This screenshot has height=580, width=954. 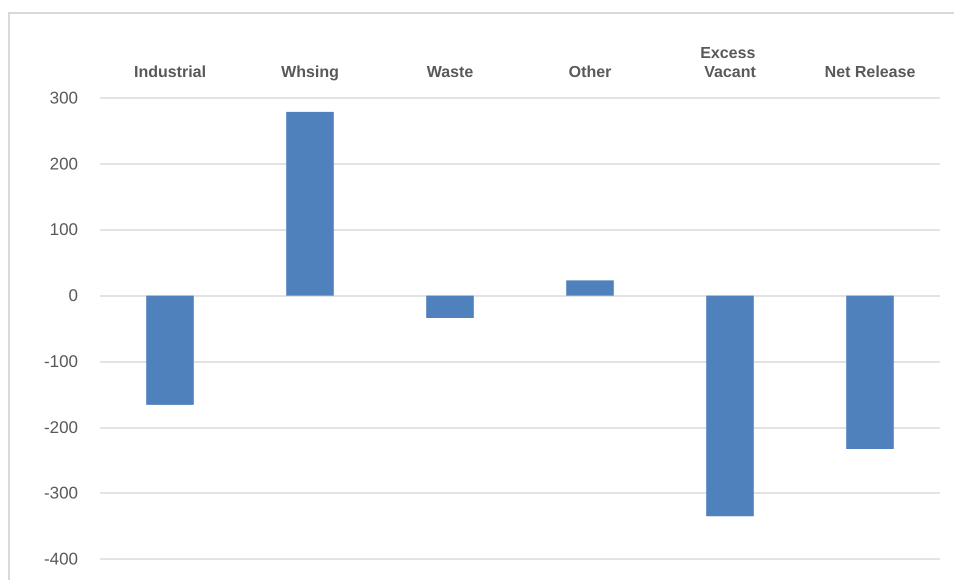 What do you see at coordinates (310, 72) in the screenshot?
I see `x-tick-label: Whsing` at bounding box center [310, 72].